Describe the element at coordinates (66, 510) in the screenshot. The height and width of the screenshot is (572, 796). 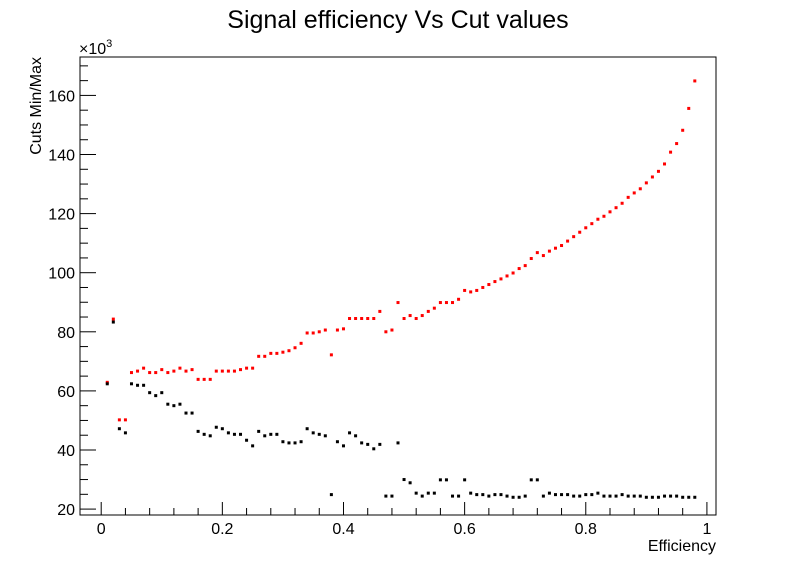
I see `y-tick-label: 20` at that location.